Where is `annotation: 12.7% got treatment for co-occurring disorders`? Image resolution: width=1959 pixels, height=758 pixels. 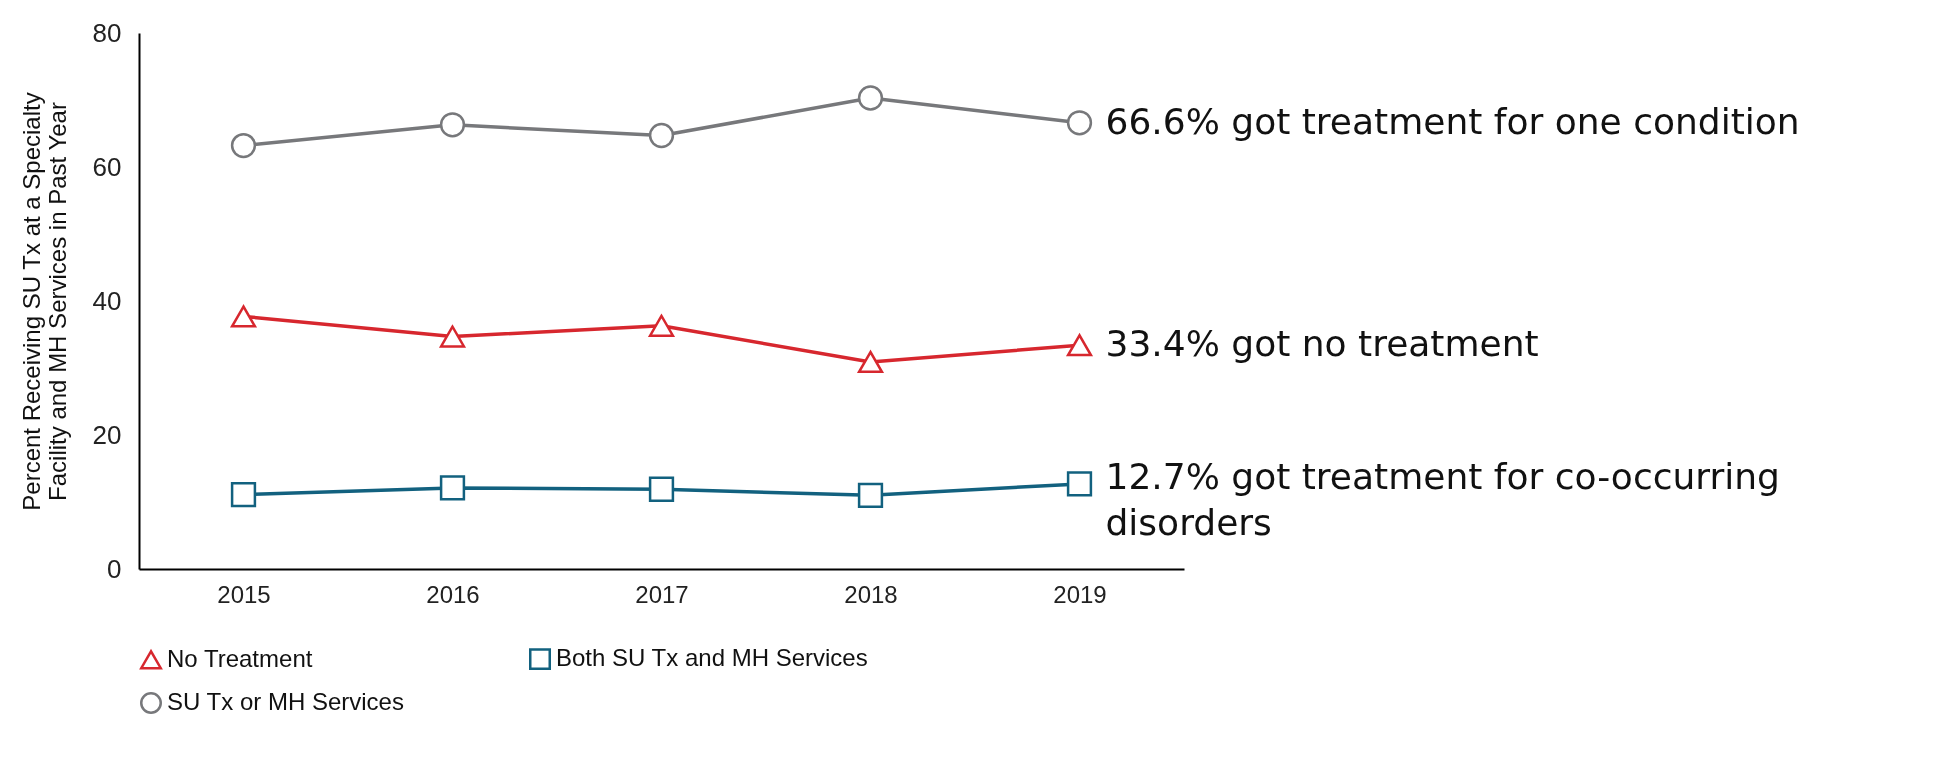 annotation: 12.7% got treatment for co-occurring disorders is located at coordinates (1442, 499).